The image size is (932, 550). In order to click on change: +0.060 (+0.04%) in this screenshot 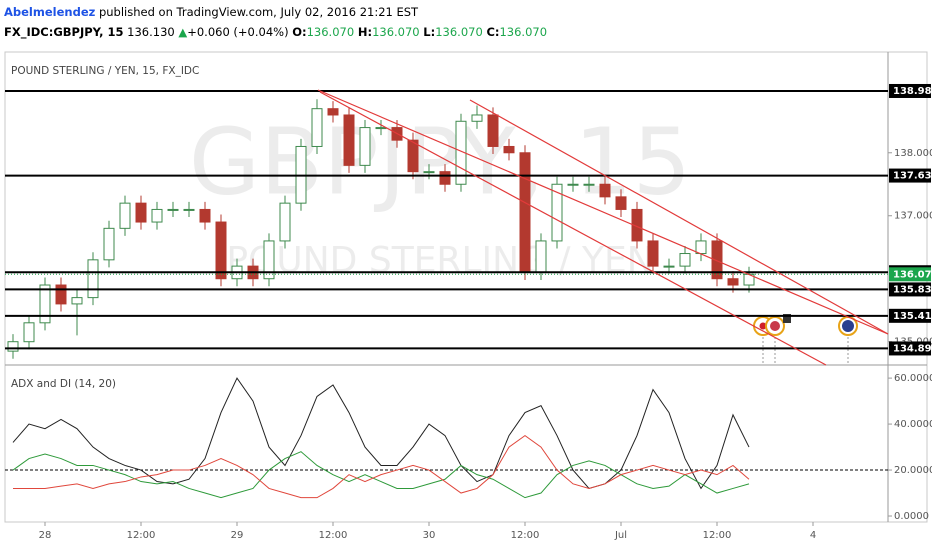, I will do `click(238, 32)`.